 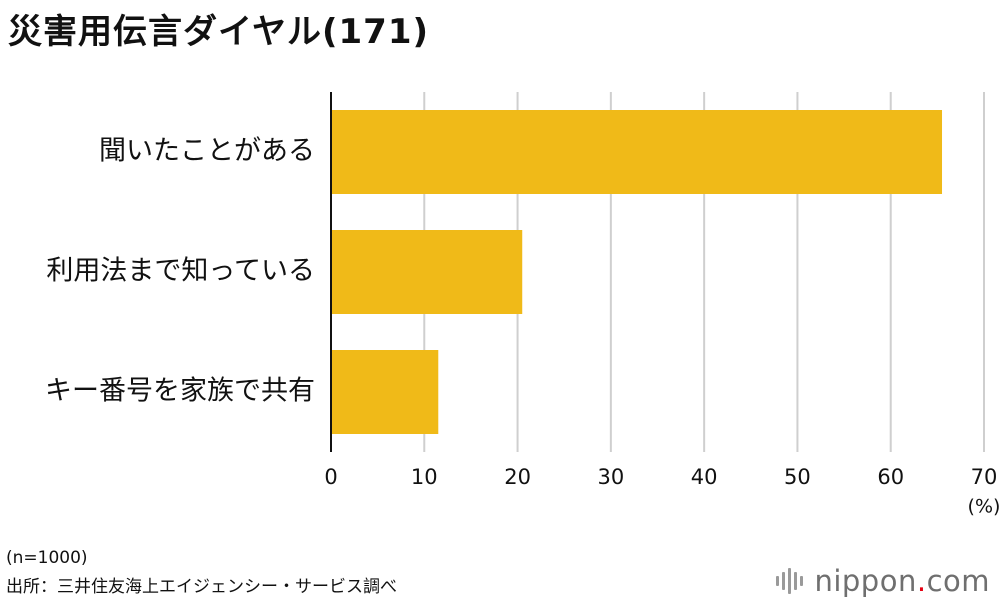 What do you see at coordinates (219, 32) in the screenshot?
I see `chart-title: 災害用伝言ダイヤル(171)` at bounding box center [219, 32].